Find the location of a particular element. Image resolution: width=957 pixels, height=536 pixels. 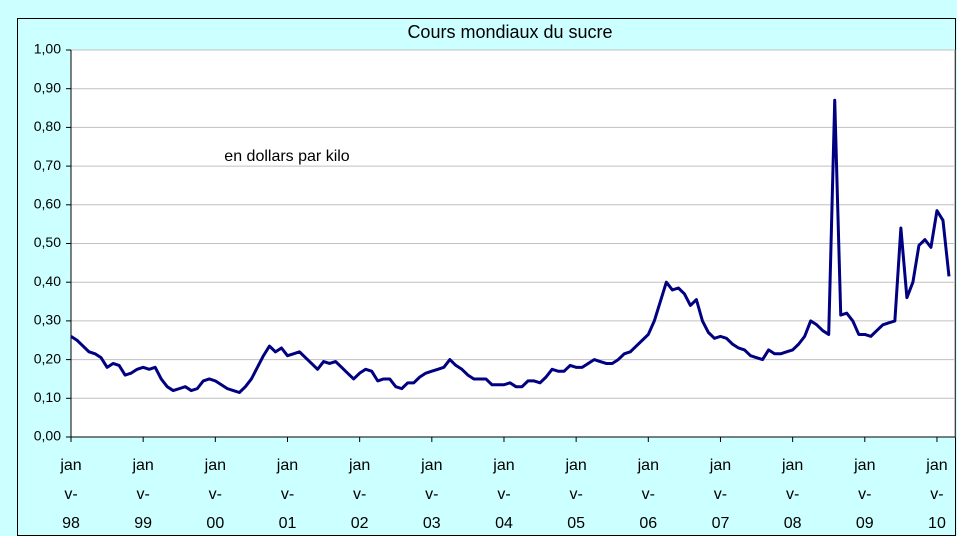

annotation: en dollars par kilo is located at coordinates (287, 156).